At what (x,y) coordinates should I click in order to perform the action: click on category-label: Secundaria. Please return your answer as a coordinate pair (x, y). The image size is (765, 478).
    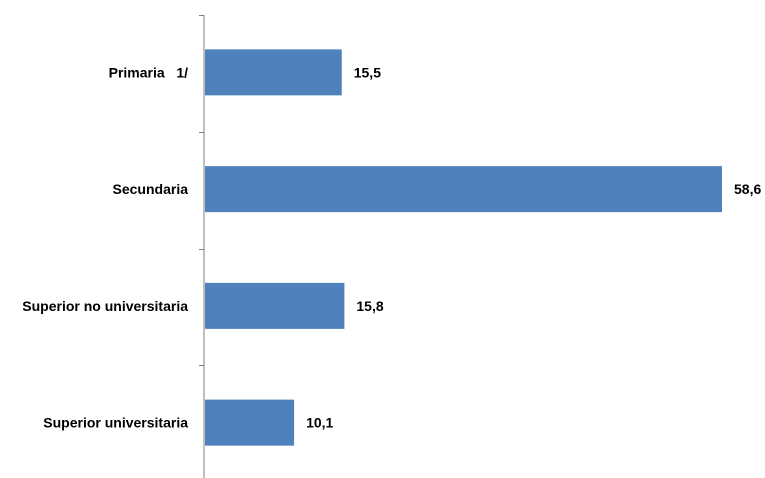
    Looking at the image, I should click on (151, 189).